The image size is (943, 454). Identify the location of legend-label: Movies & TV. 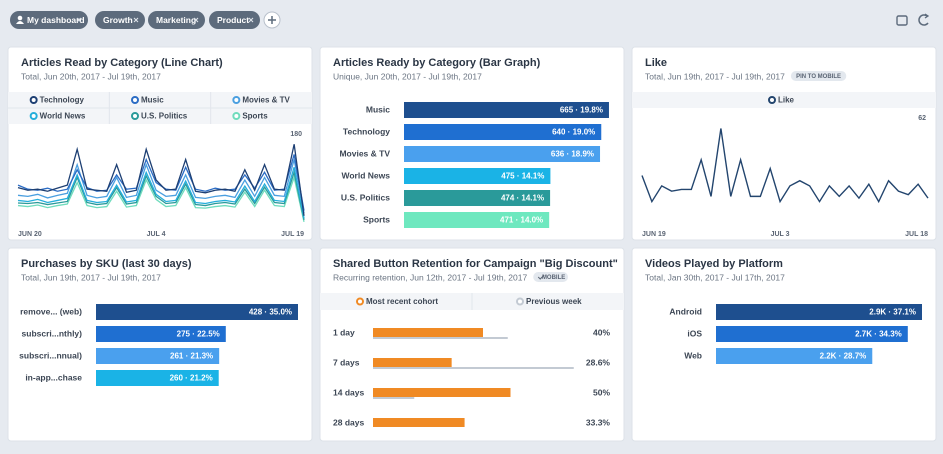
(266, 100).